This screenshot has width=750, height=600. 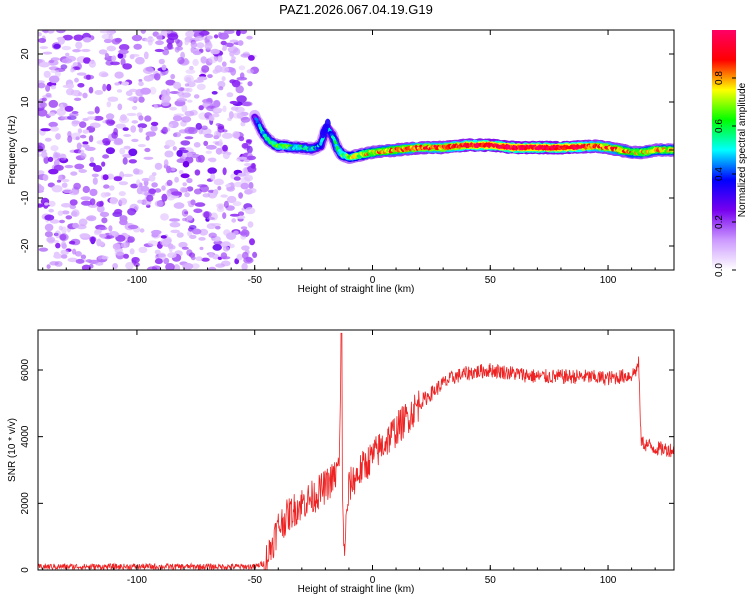 I want to click on snr-y-tick-label: 4000, so click(x=25, y=436).